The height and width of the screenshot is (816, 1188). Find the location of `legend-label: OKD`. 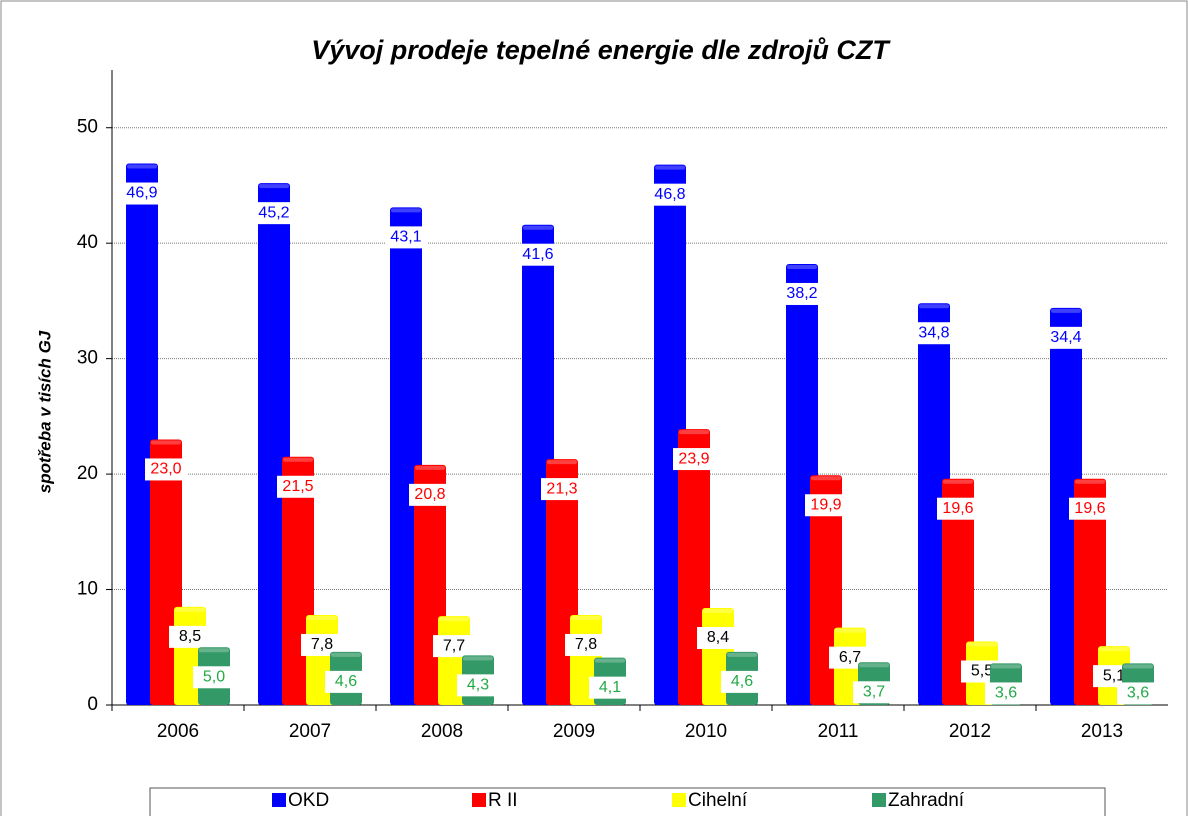

legend-label: OKD is located at coordinates (308, 800).